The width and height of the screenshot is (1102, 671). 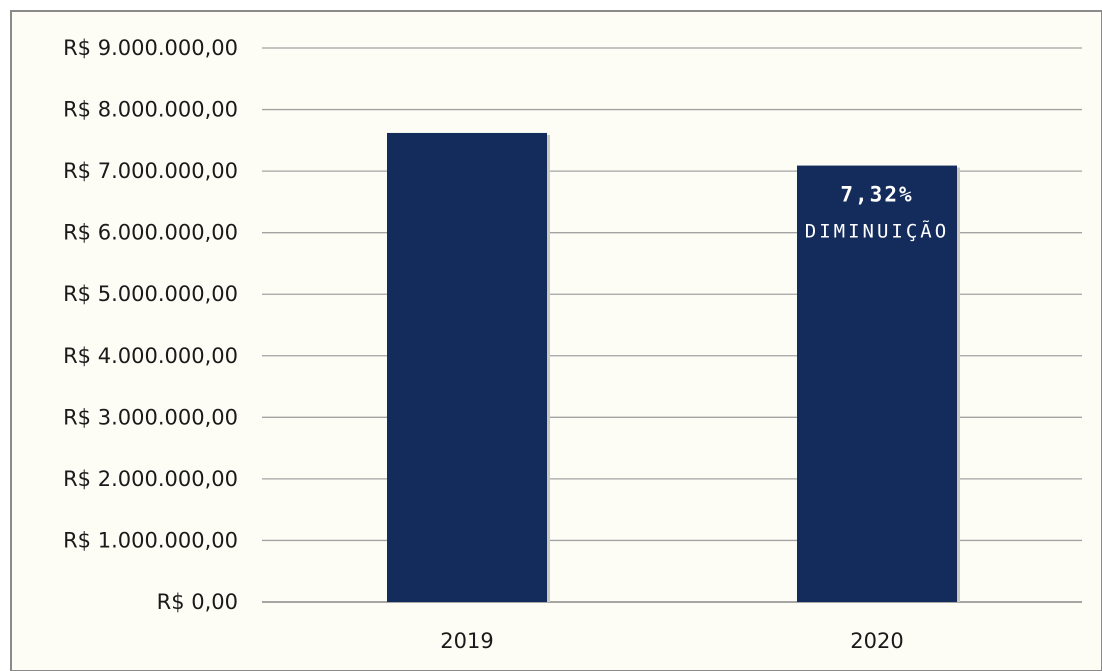 I want to click on y-tick-label: R$ 0,00, so click(x=197, y=602).